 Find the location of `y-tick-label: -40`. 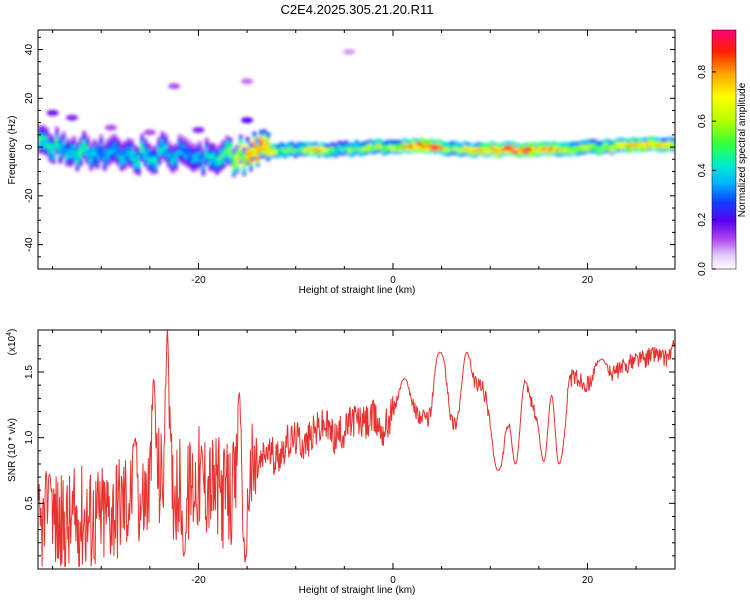

y-tick-label: -40 is located at coordinates (29, 244).